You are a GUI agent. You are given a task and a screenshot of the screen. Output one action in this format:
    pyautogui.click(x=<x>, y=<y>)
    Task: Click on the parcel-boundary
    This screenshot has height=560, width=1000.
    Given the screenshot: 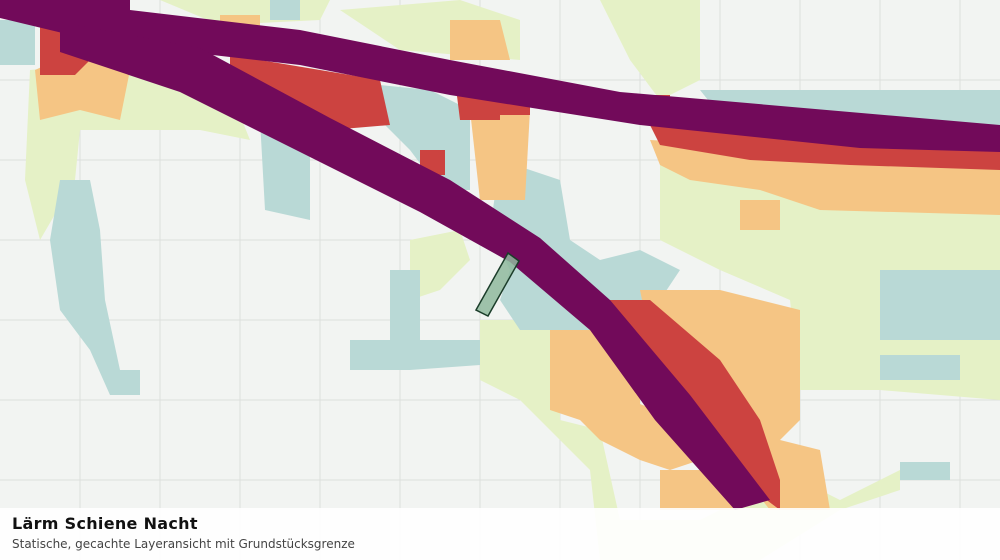 What is the action you would take?
    pyautogui.click(x=497, y=284)
    